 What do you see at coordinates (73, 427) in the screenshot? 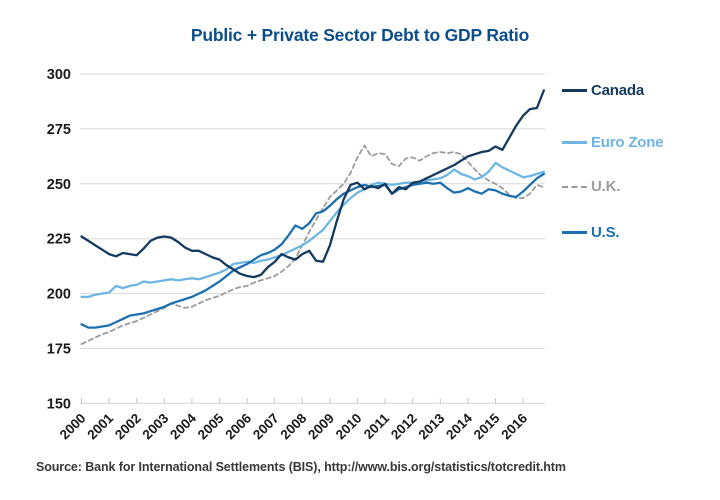
I see `x-tick-label-2000: 2000` at bounding box center [73, 427].